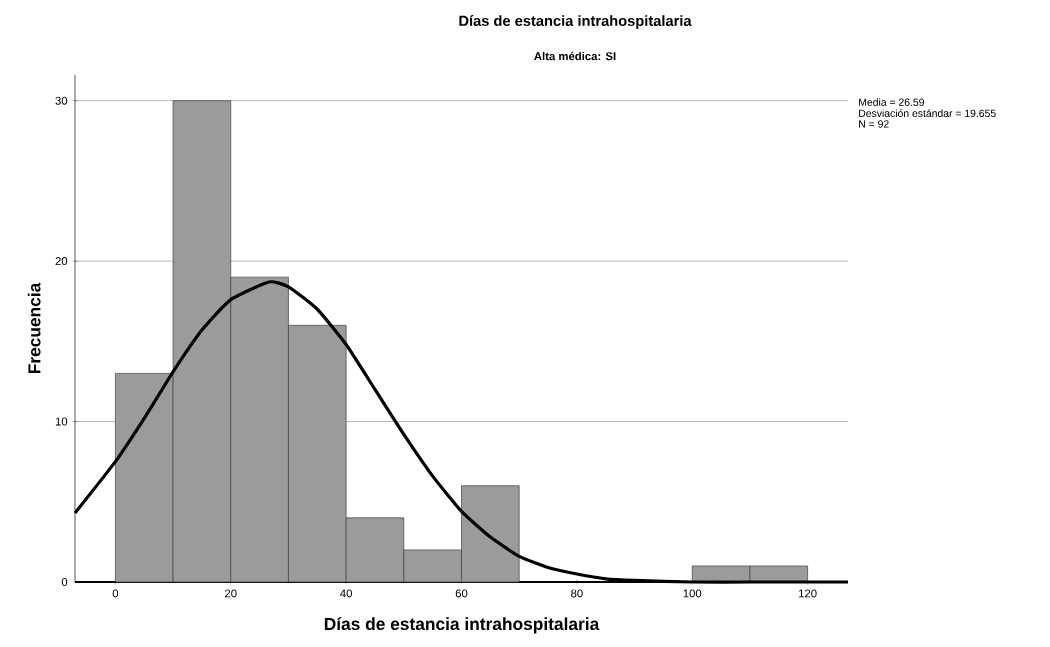  I want to click on y-tick-label: 20, so click(61, 261).